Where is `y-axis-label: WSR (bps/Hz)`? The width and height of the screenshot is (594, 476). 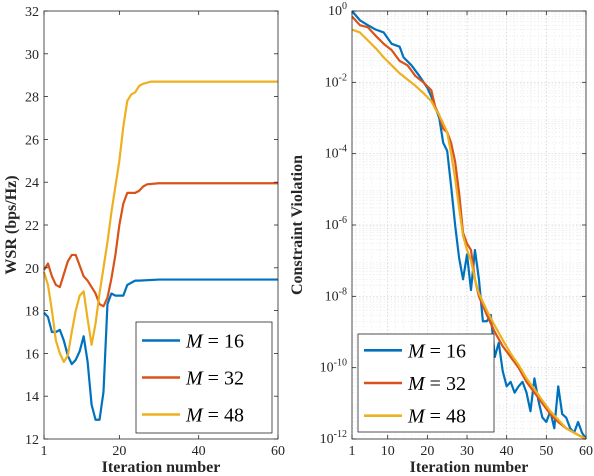
y-axis-label: WSR (bps/Hz) is located at coordinates (11, 224).